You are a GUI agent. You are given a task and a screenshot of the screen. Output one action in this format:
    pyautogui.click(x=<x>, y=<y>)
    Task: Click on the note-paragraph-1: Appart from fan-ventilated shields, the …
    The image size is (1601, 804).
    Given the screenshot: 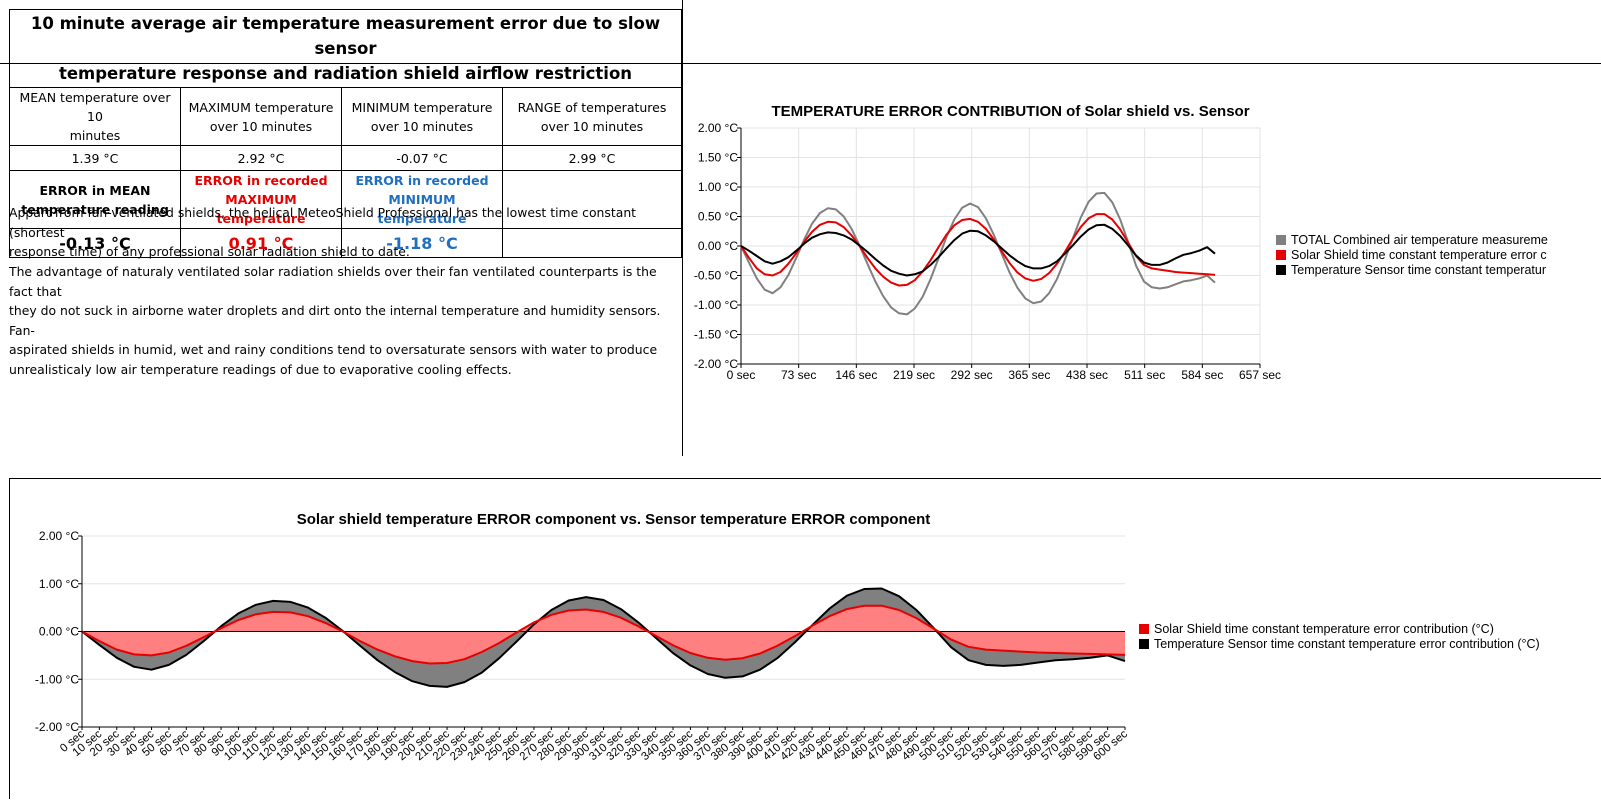 What is the action you would take?
    pyautogui.click(x=323, y=232)
    